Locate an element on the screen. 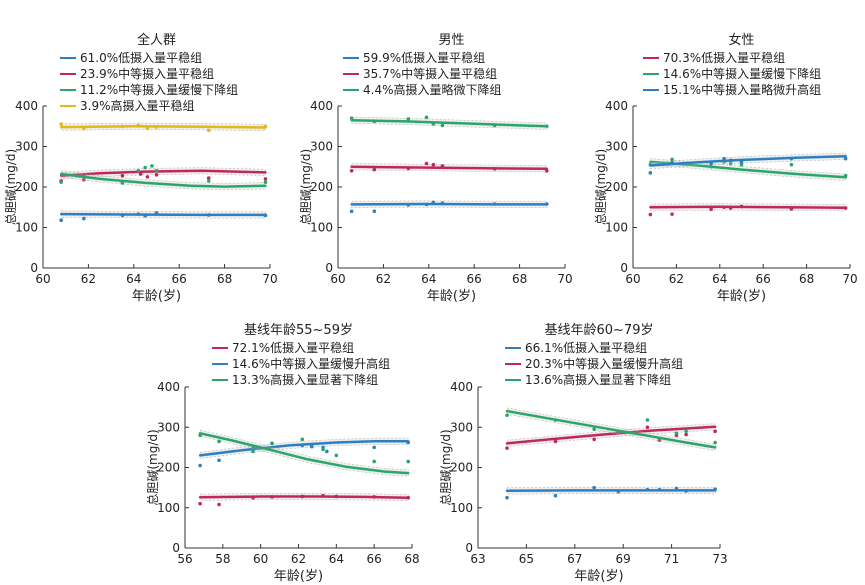 This screenshot has height=585, width=865. x-tick-label: 69 is located at coordinates (623, 559).